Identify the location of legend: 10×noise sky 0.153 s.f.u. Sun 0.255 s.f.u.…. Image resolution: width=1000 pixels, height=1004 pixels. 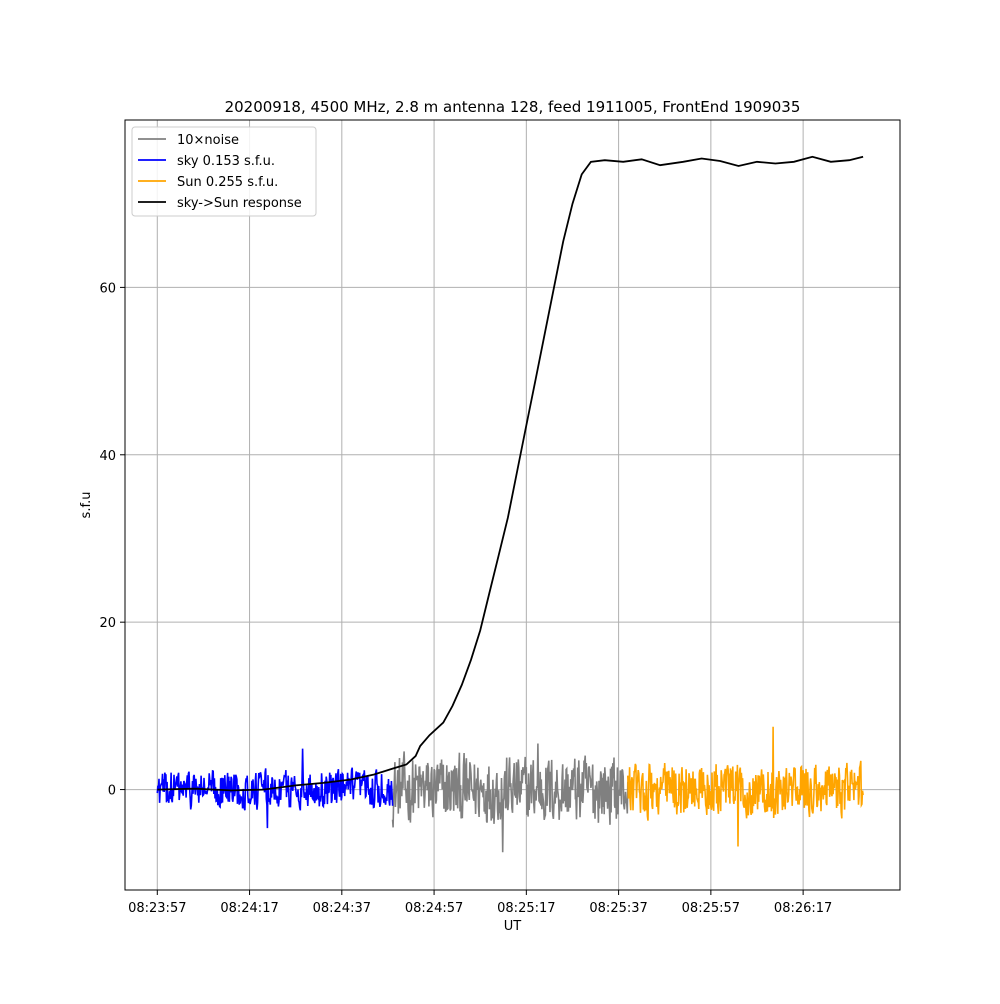
(224, 171).